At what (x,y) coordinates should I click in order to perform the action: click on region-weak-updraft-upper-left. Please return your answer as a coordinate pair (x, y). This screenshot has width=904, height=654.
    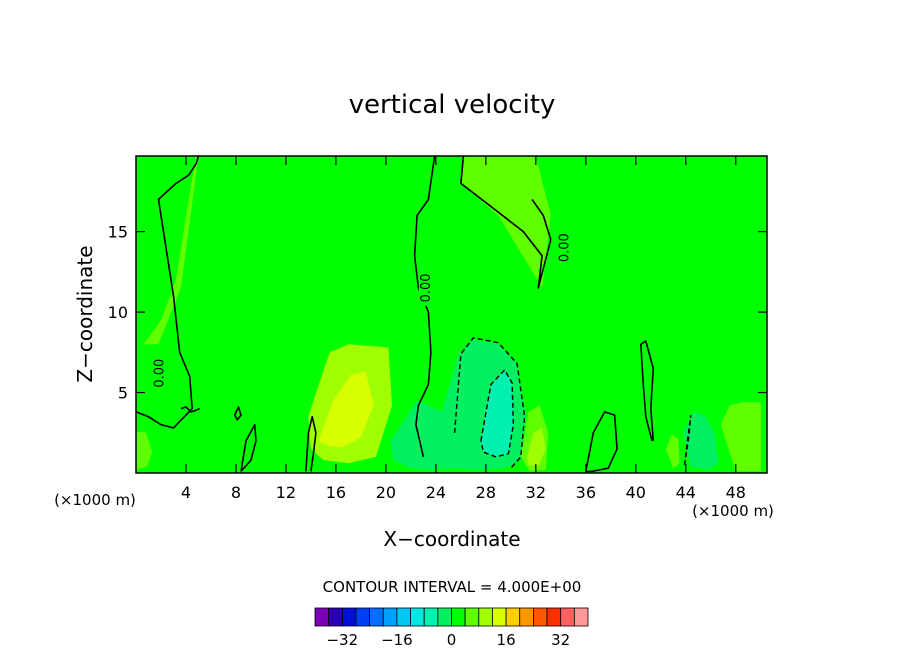
    Looking at the image, I should click on (171, 250).